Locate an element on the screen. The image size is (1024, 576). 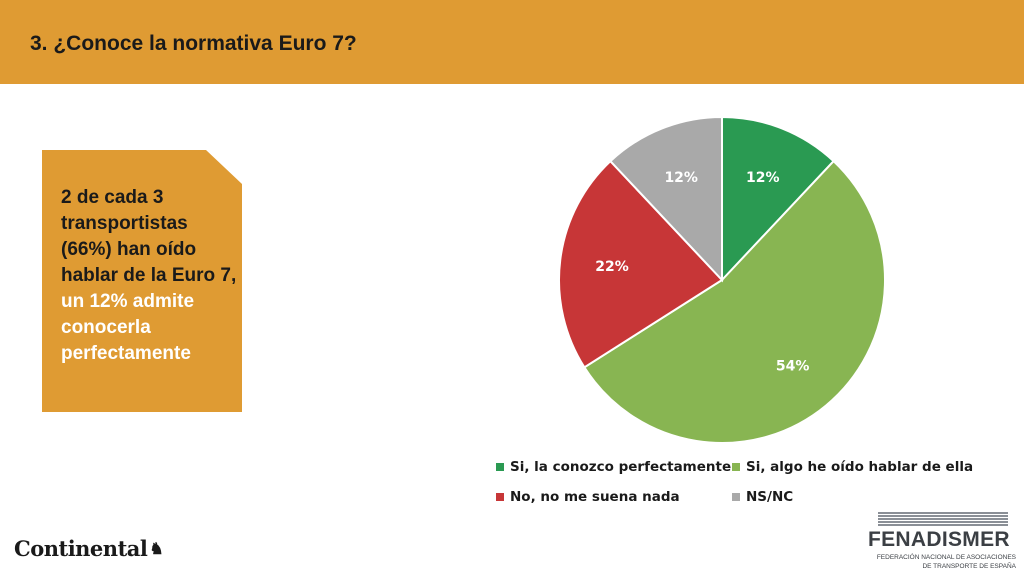
fenadismer-subtitle-line1: FEDERACIÓN NACIONAL DE ASOCIACIONES is located at coordinates (946, 557).